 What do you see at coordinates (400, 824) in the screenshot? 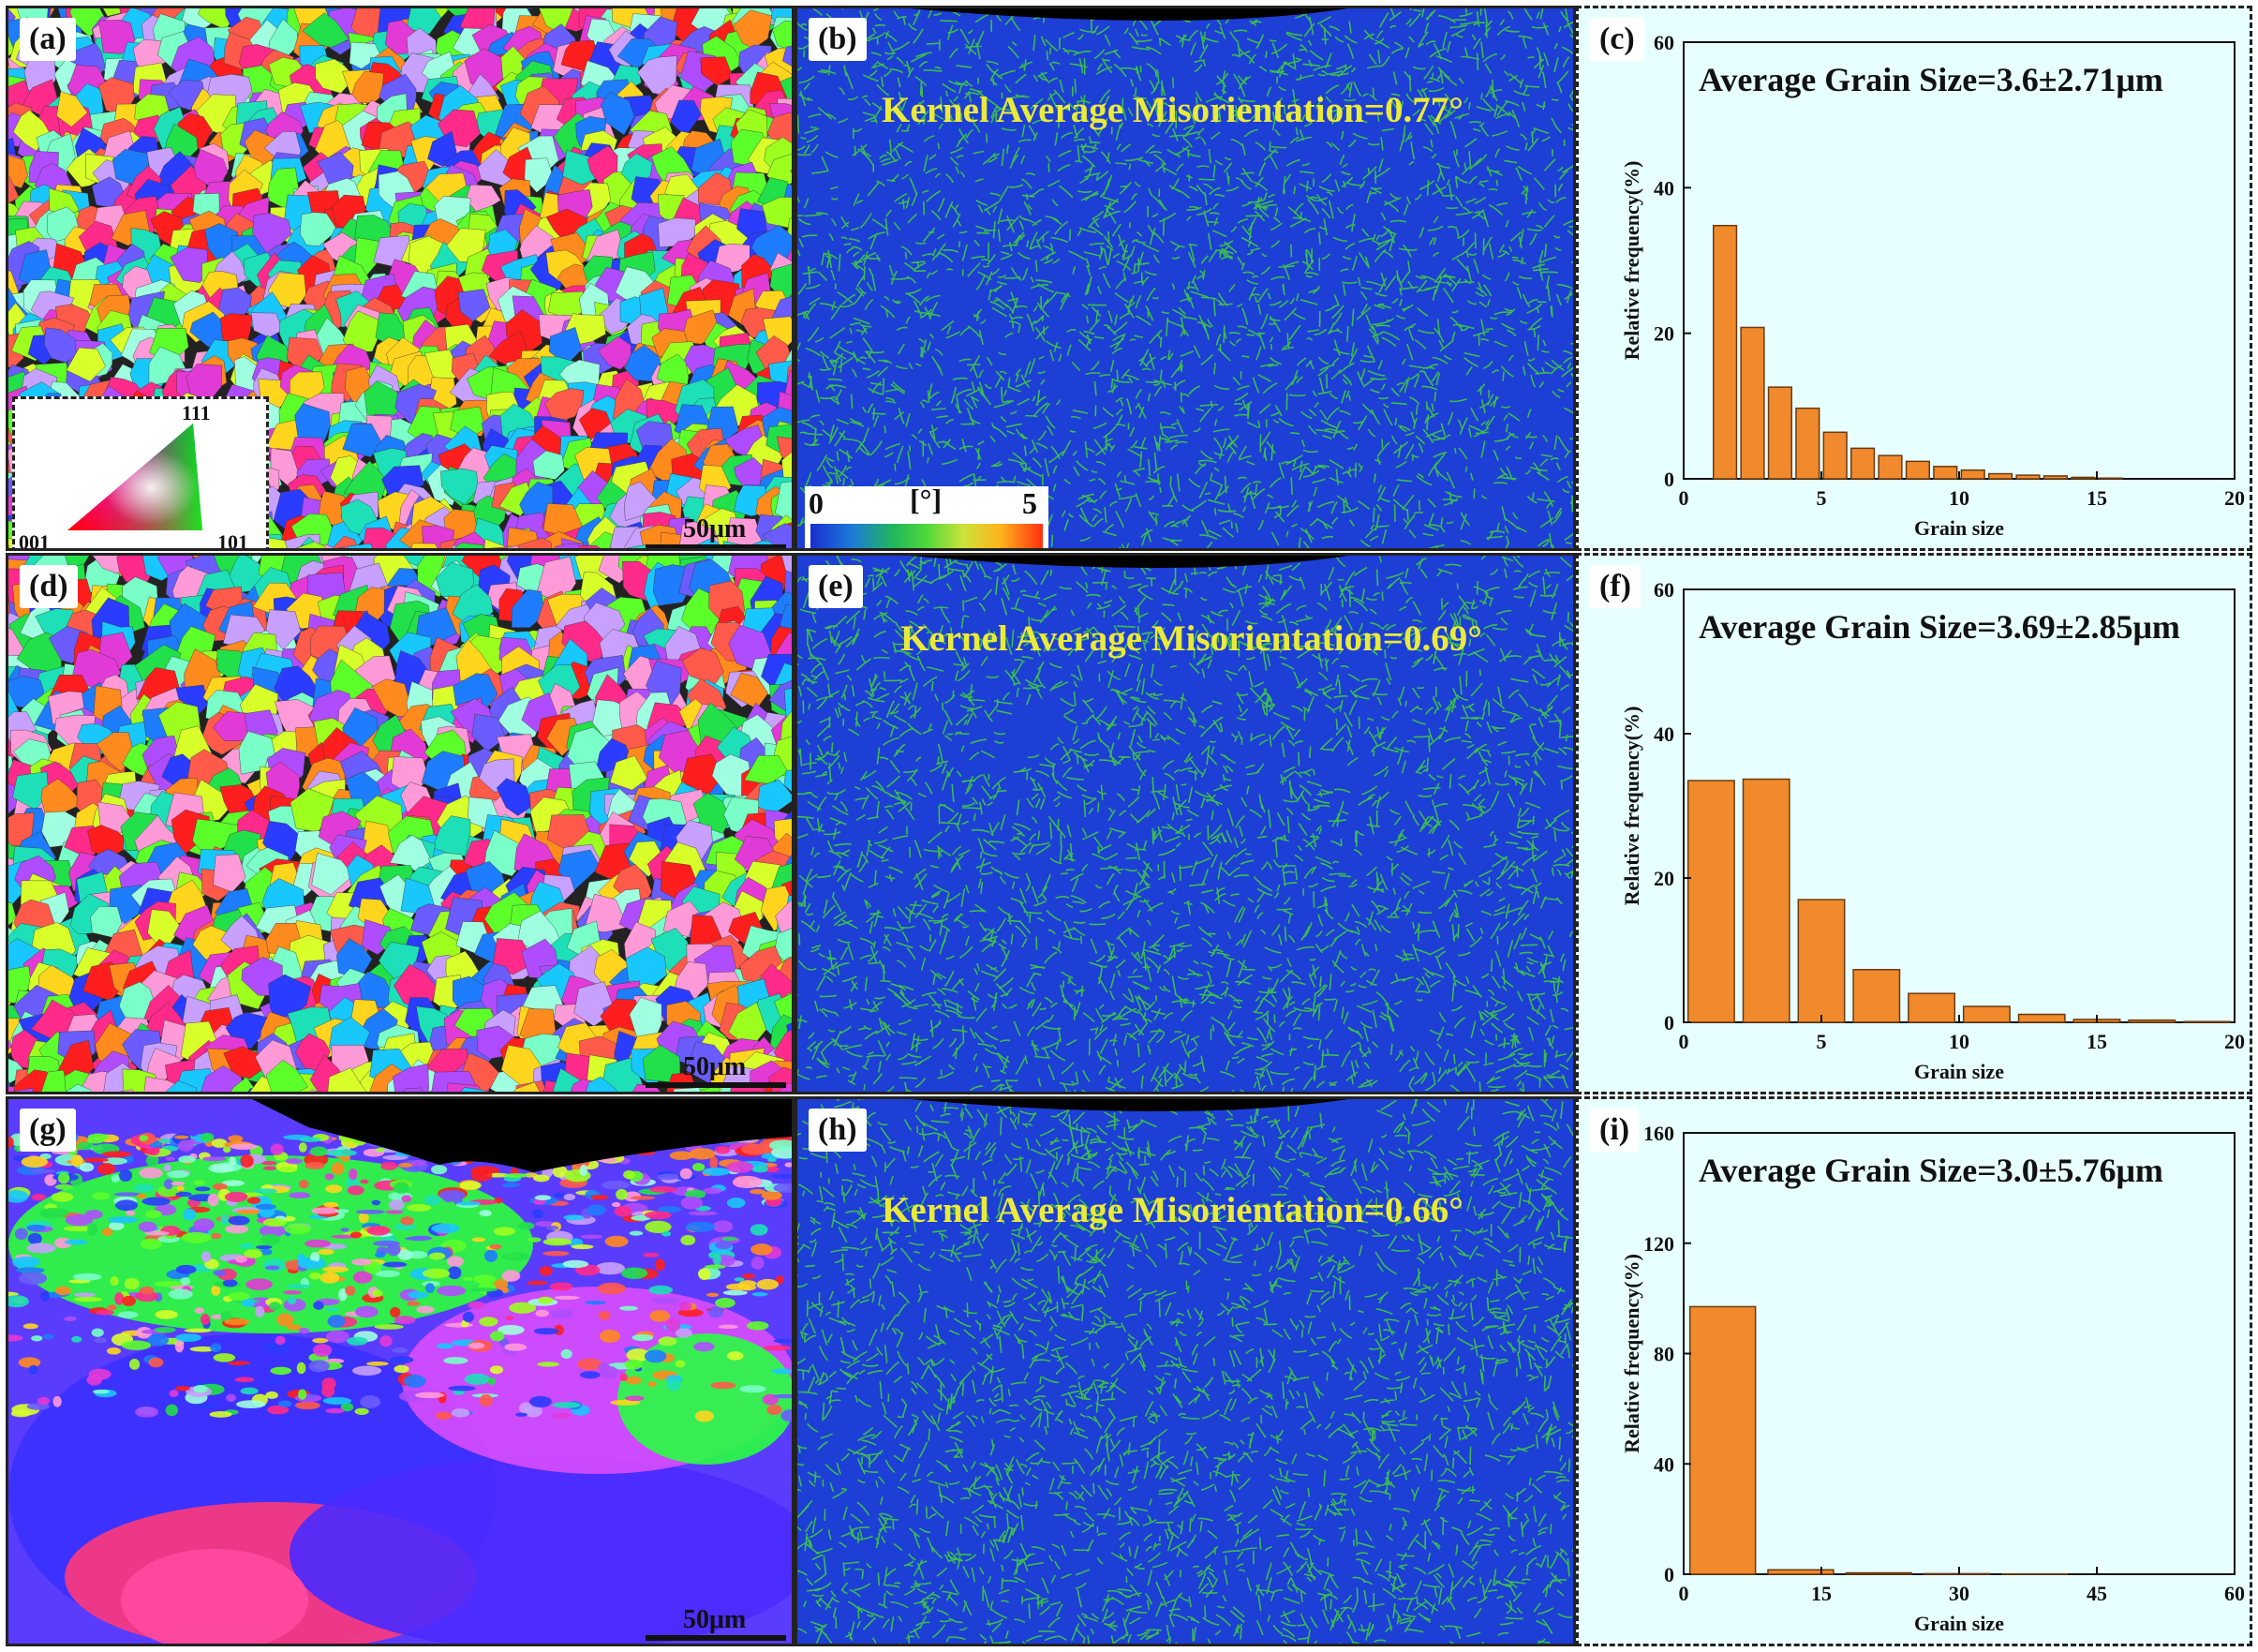
I see `ipf-map-d` at bounding box center [400, 824].